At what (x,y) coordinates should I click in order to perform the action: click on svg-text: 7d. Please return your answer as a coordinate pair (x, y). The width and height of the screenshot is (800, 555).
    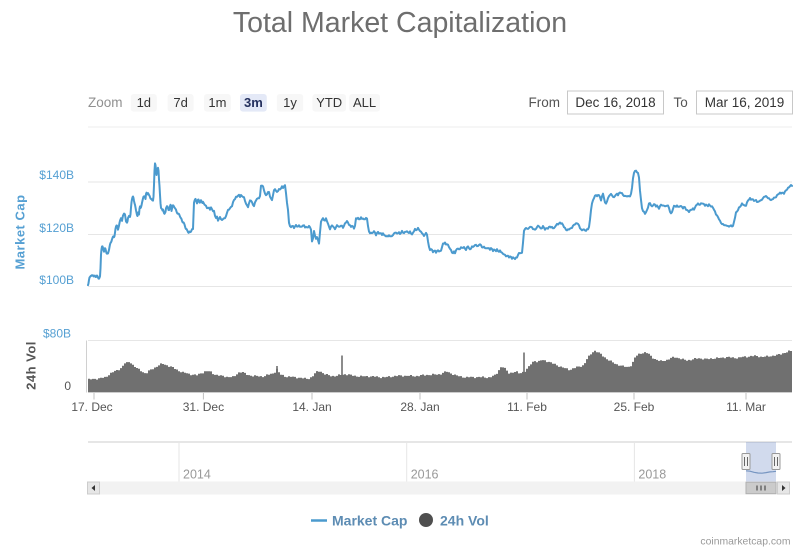
    Looking at the image, I should click on (180, 102).